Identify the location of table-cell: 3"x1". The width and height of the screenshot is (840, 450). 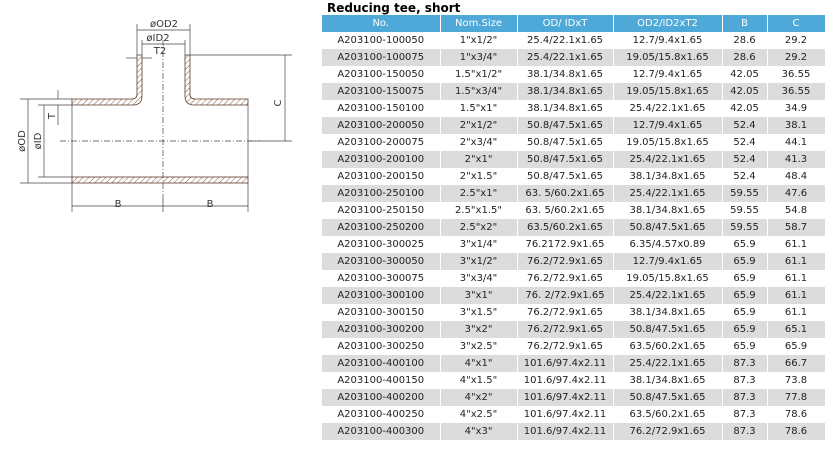
(479, 295).